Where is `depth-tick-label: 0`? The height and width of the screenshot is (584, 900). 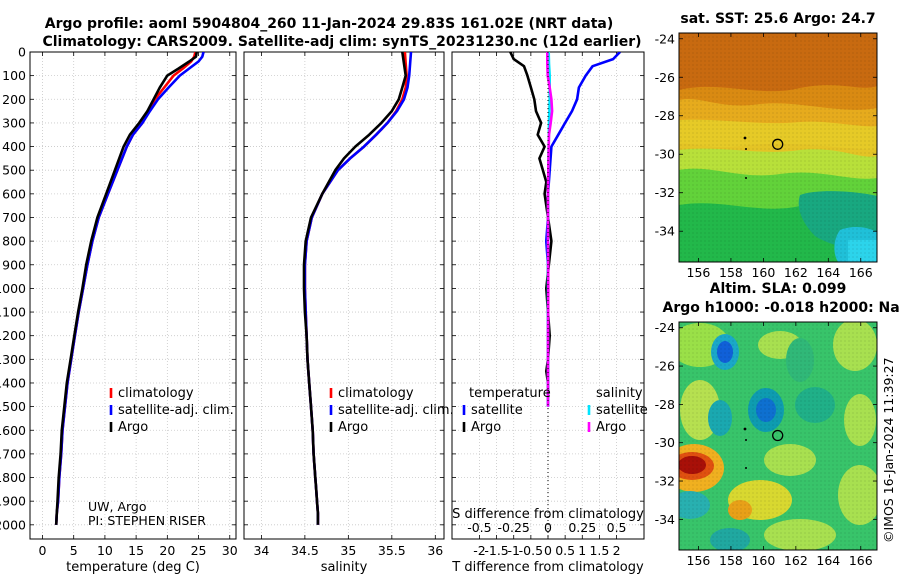 depth-tick-label: 0 is located at coordinates (22, 52).